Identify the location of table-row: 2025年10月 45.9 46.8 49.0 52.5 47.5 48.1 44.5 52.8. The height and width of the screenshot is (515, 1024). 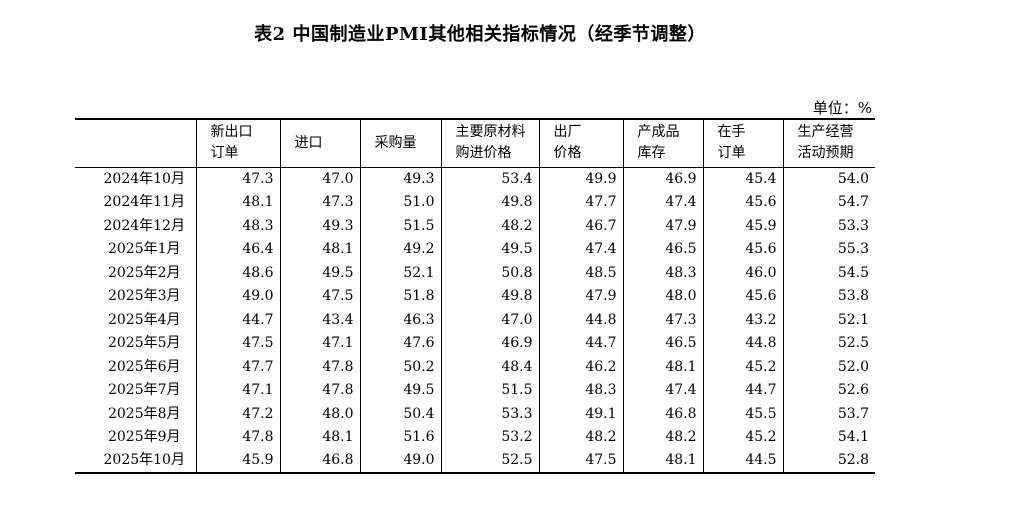
(475, 461).